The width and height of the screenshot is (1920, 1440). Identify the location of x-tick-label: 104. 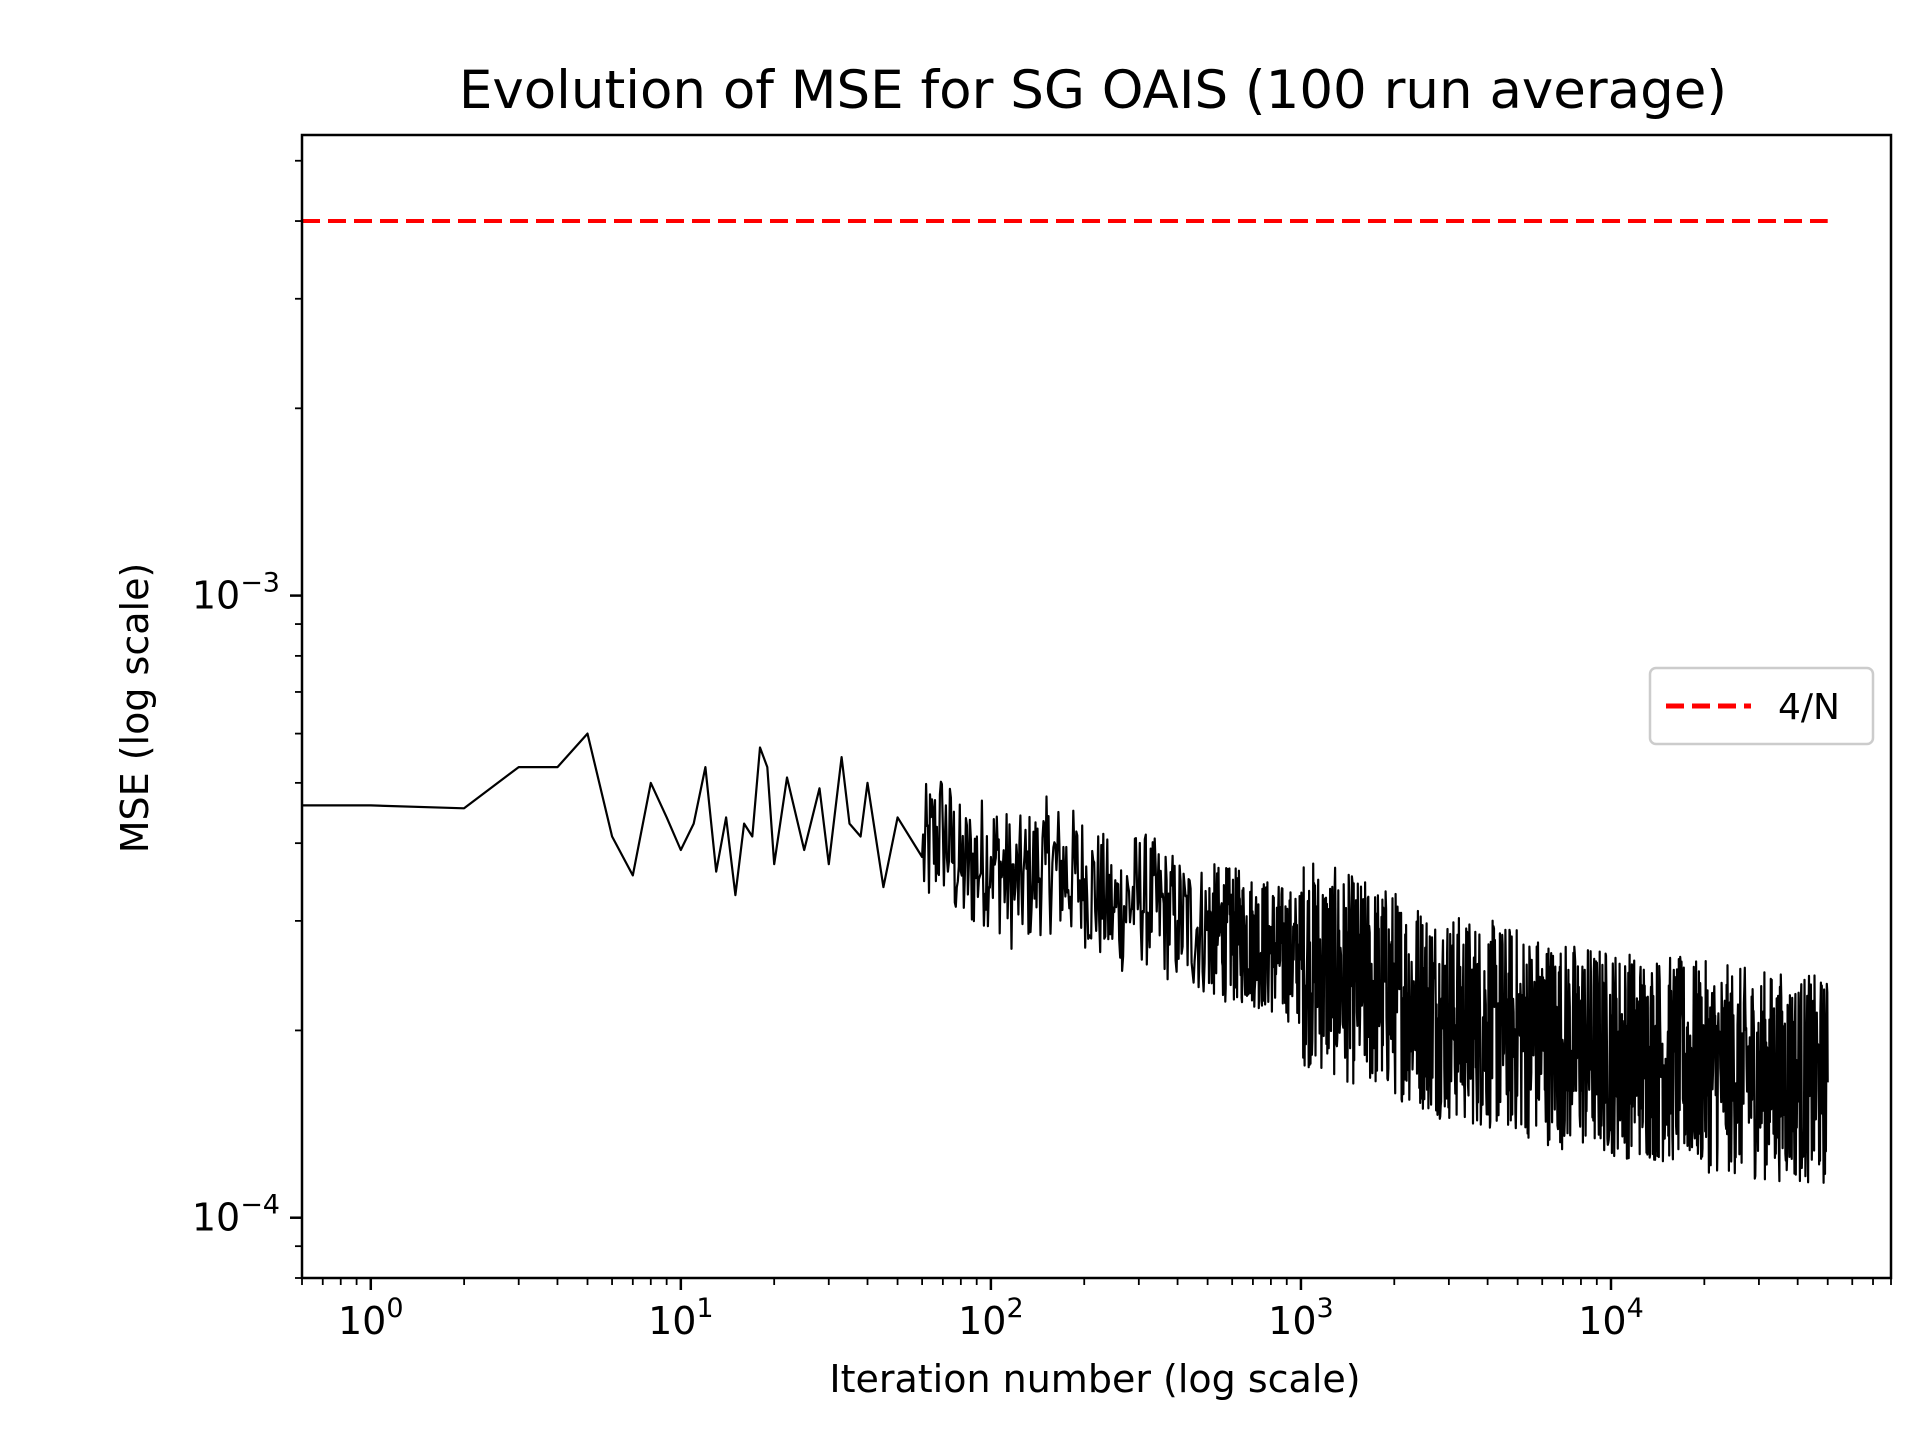
(1611, 1318).